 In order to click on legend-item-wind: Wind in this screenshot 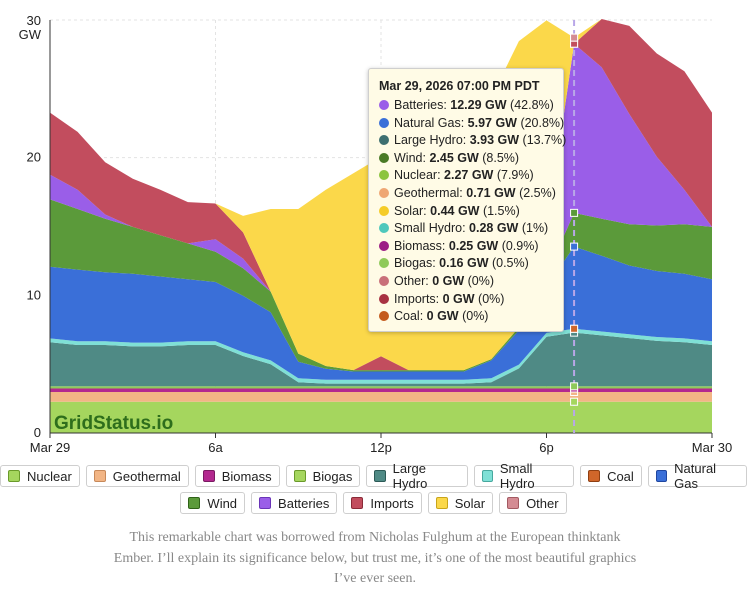, I will do `click(213, 503)`.